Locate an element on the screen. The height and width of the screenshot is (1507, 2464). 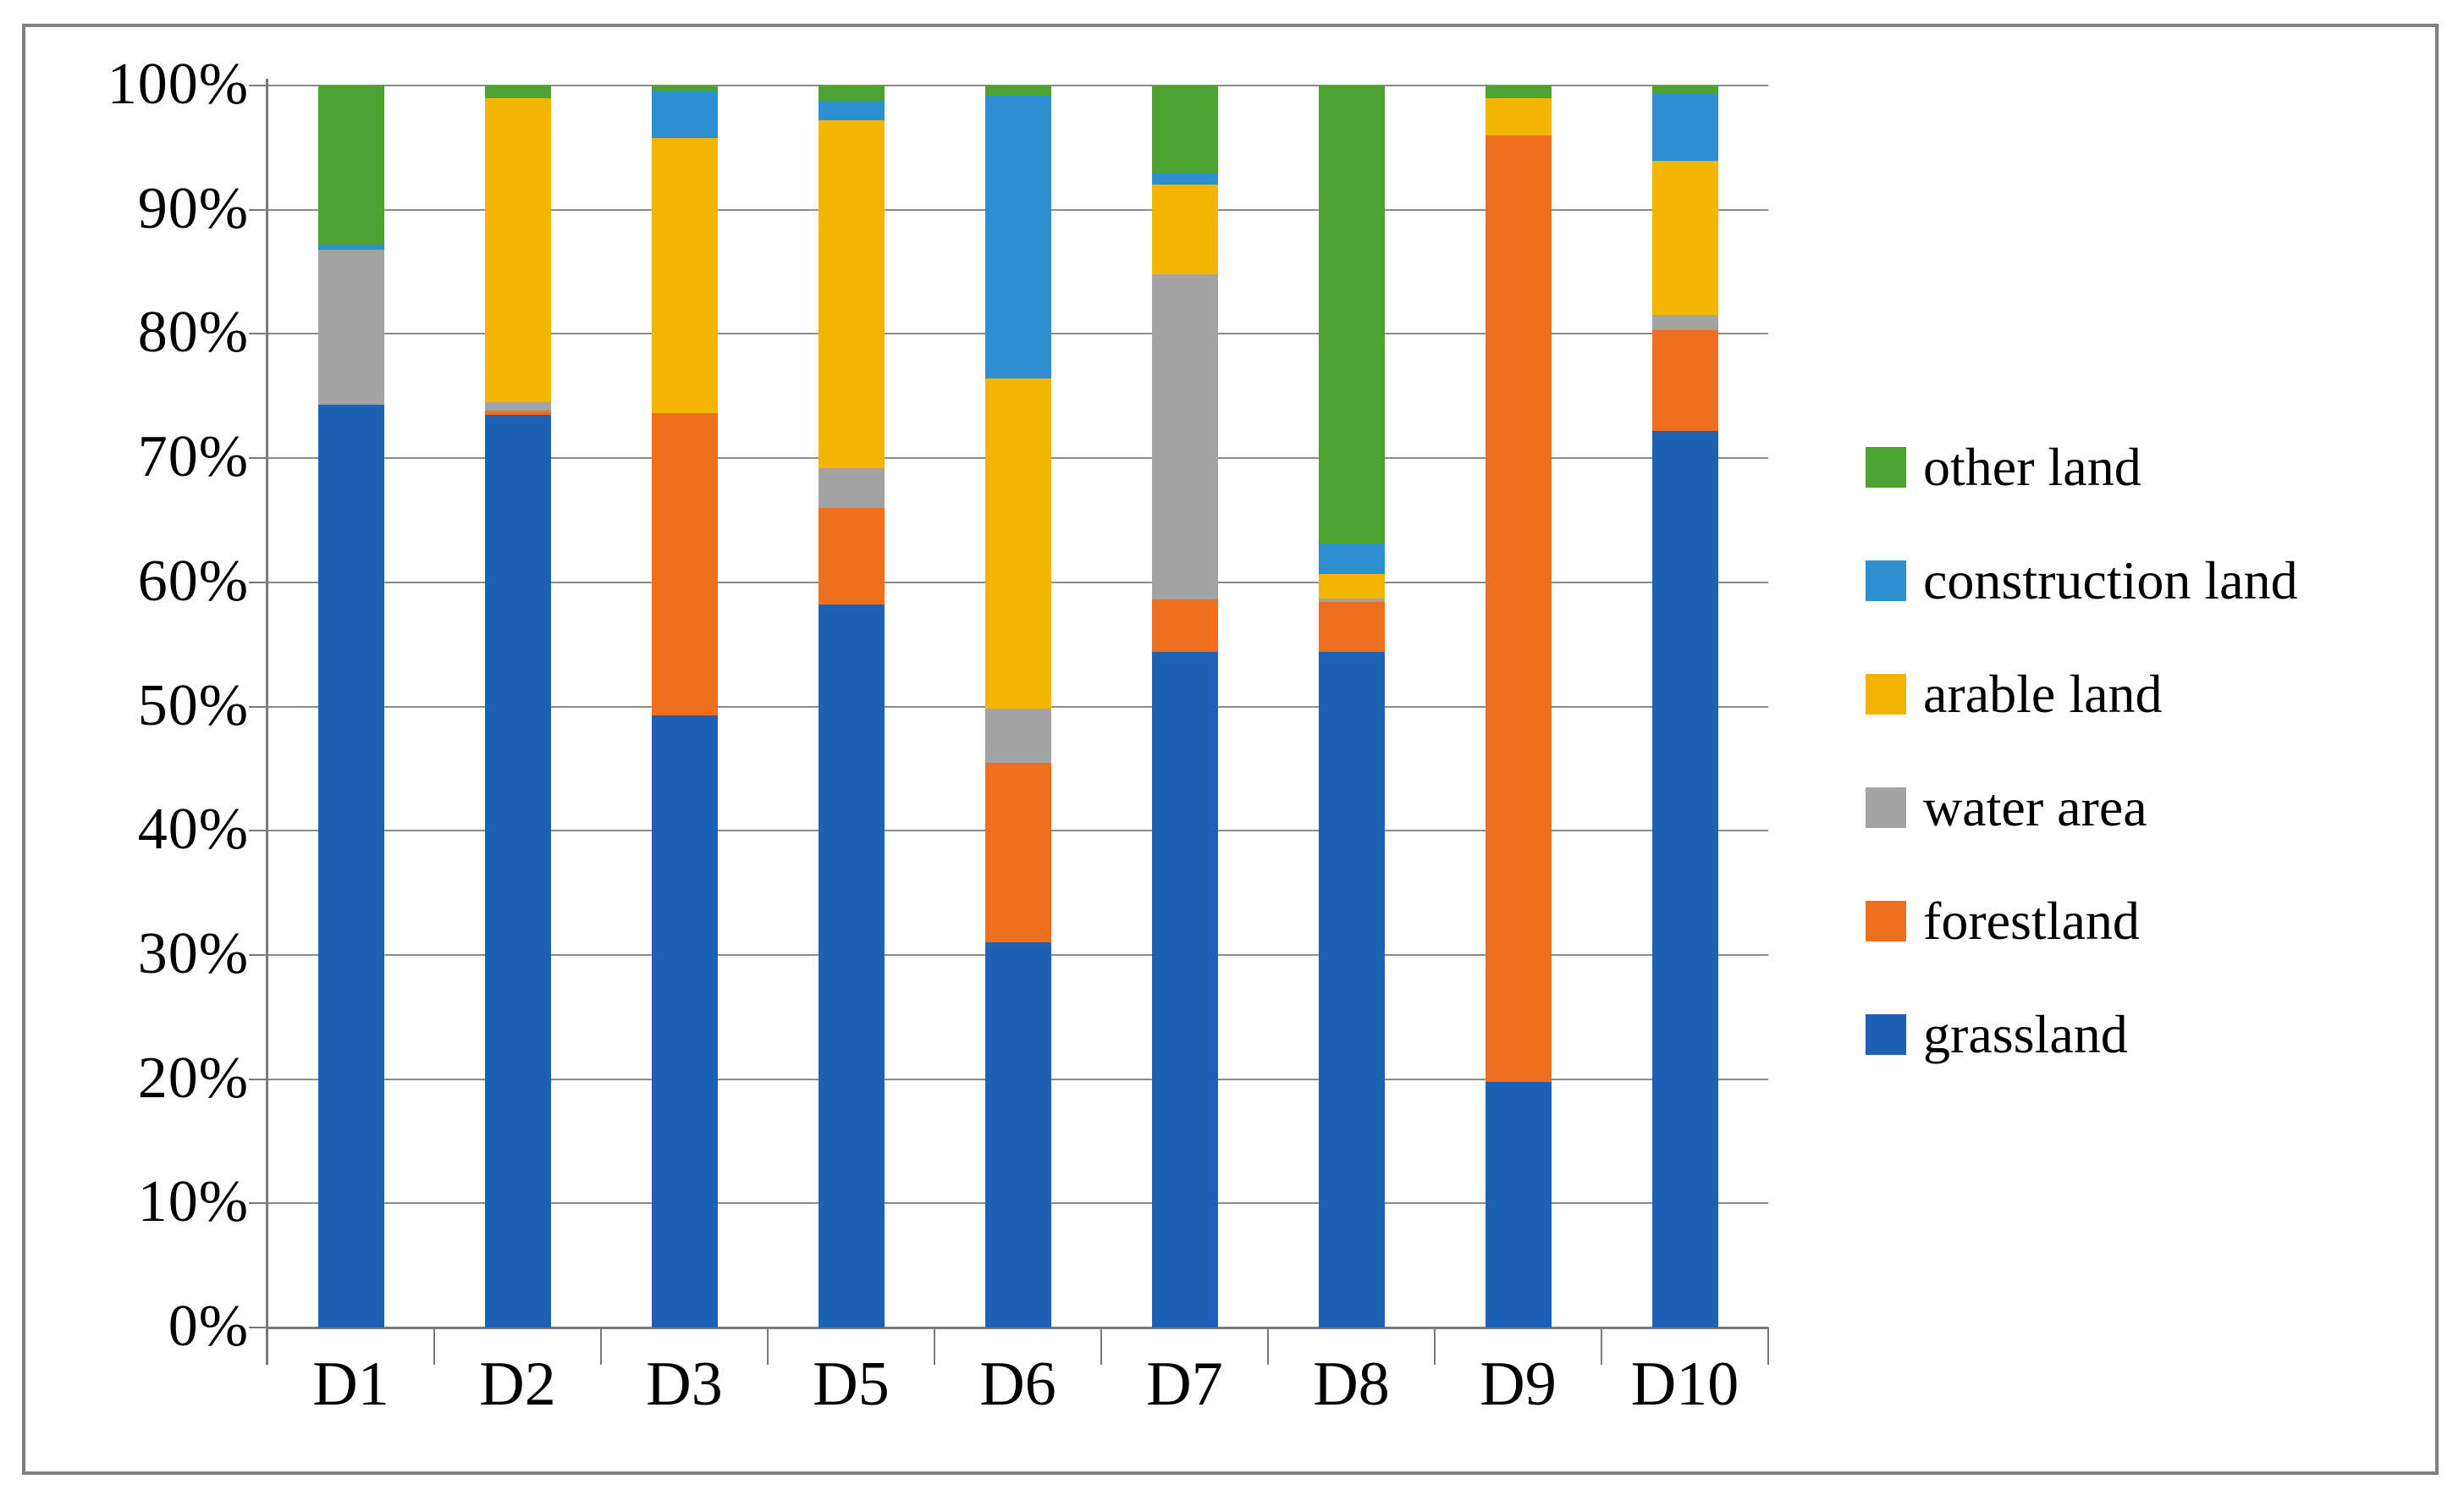
bar-d10-segment-construction-land is located at coordinates (1685, 128).